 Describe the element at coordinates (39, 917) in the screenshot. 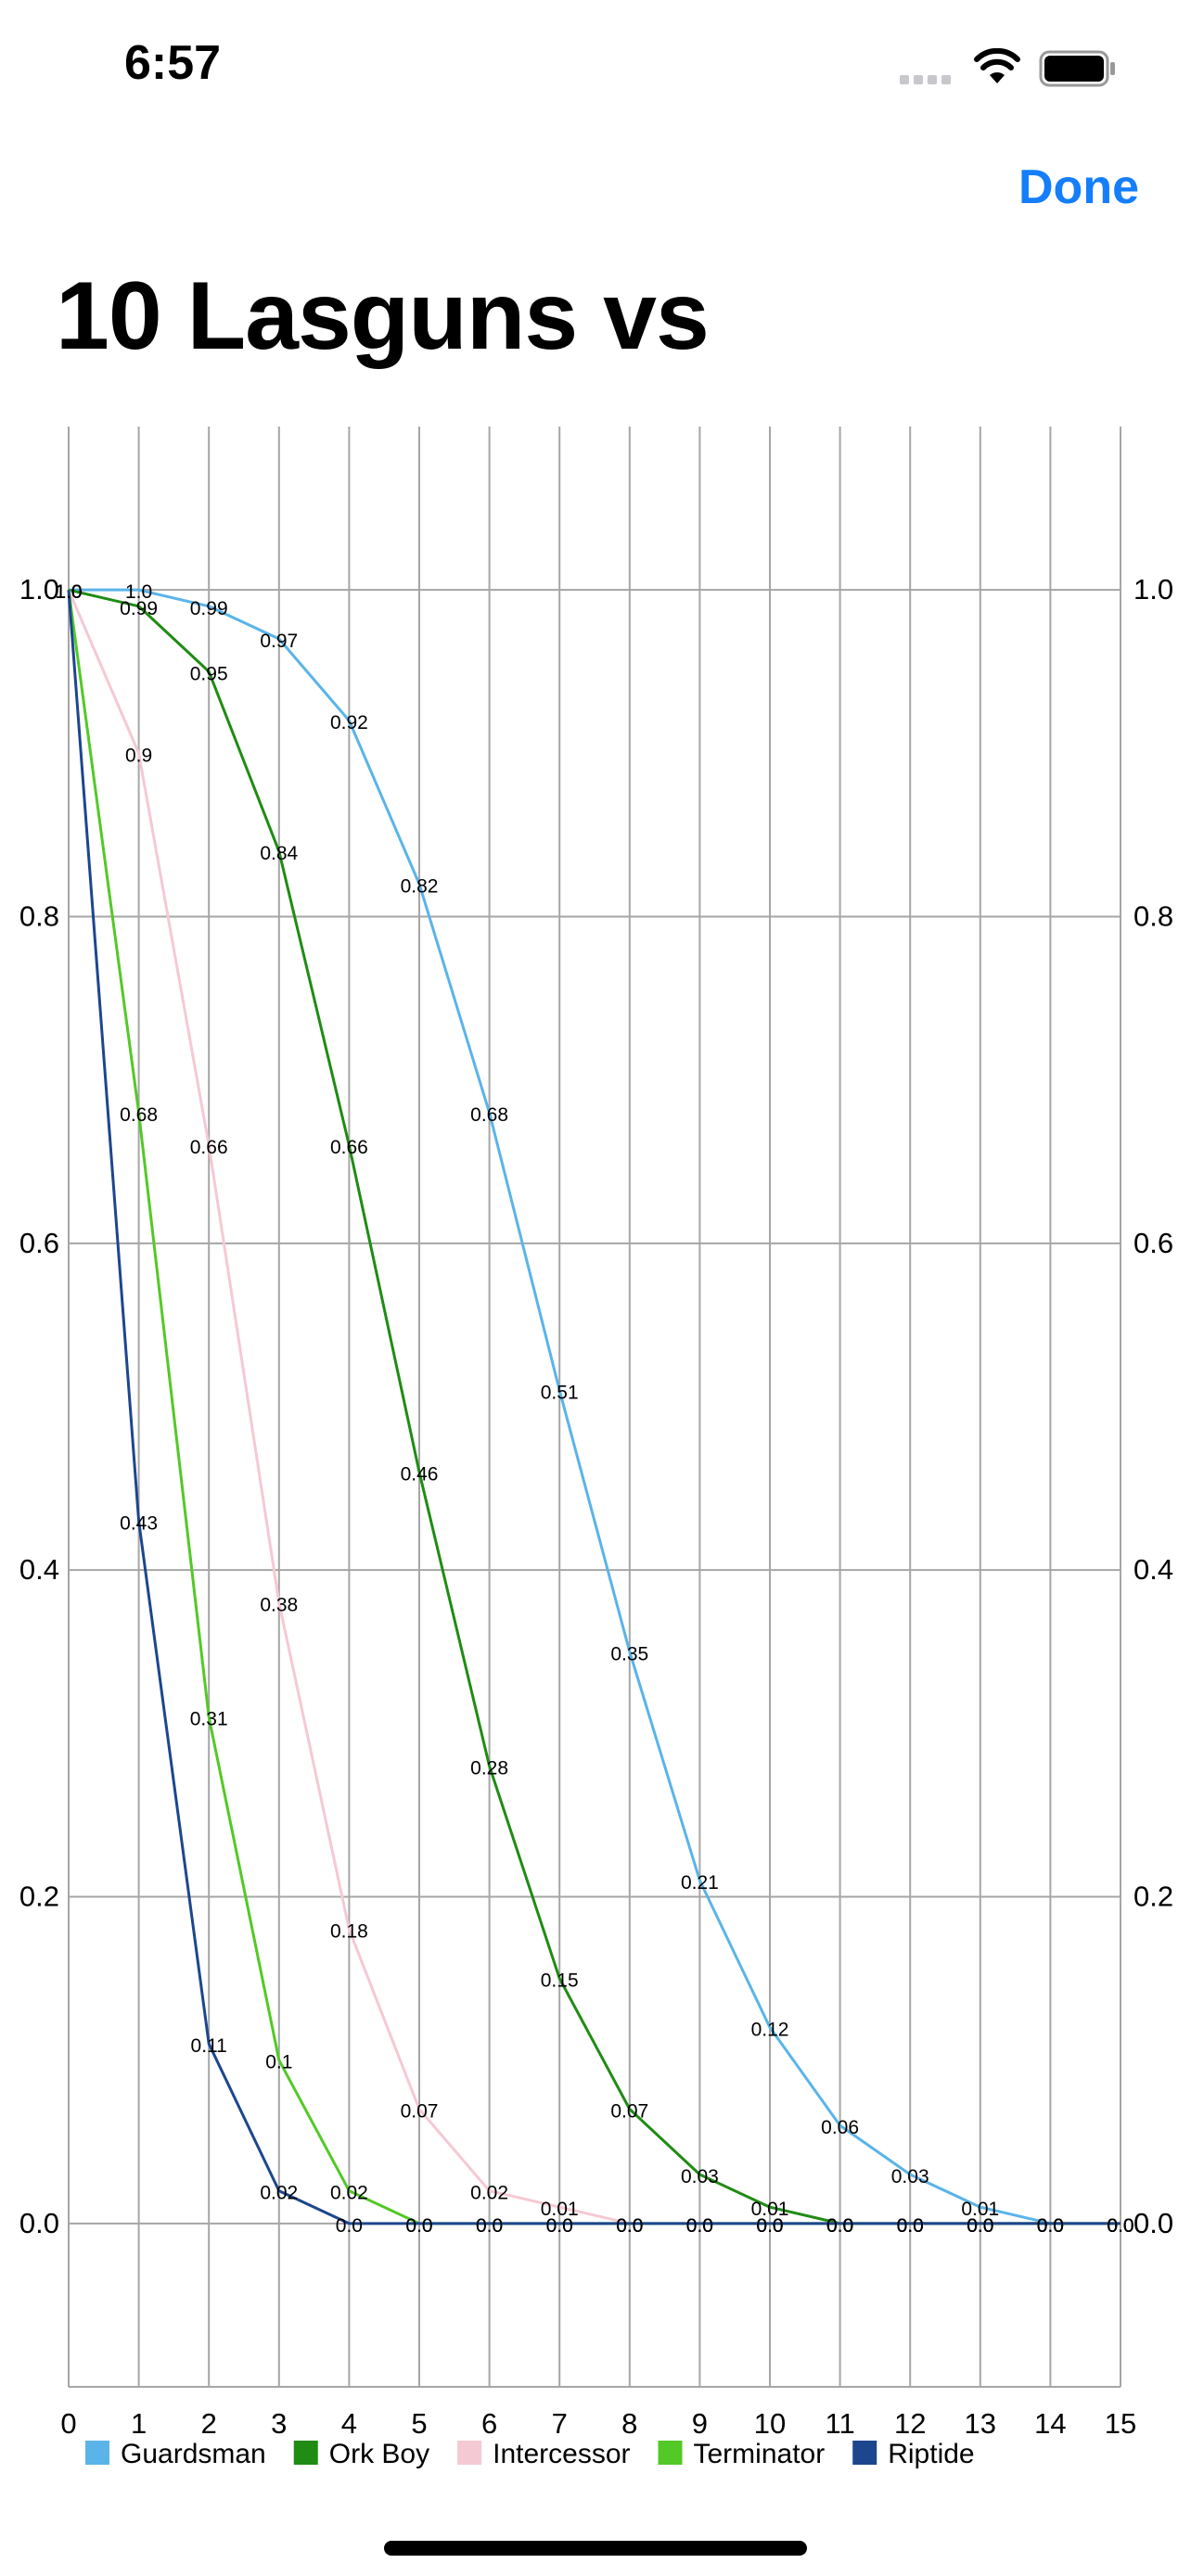

I see `y-tick-label-left: 0.8` at that location.